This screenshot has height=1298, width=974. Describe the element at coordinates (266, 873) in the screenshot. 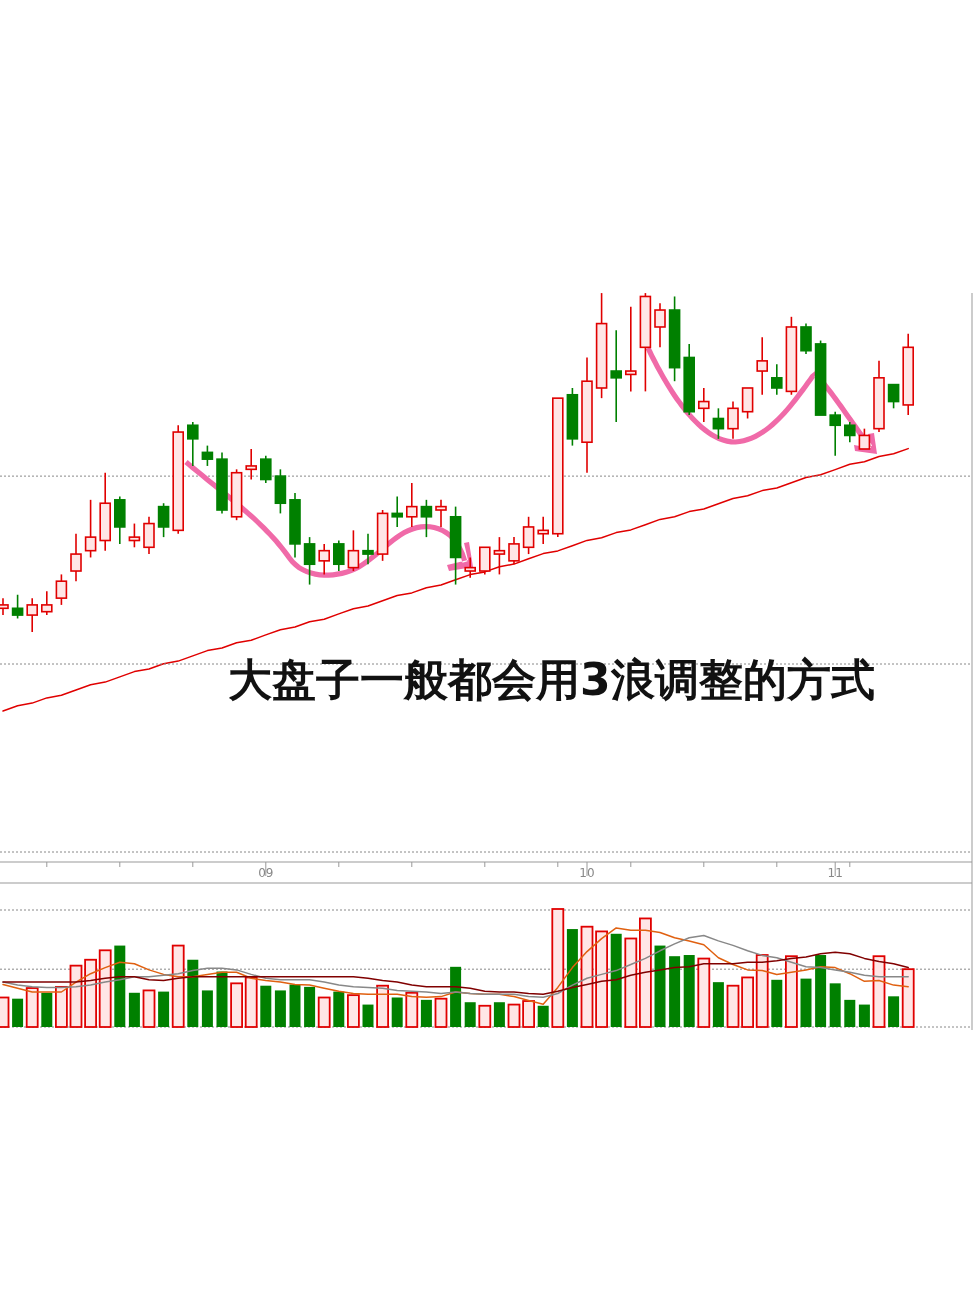

I see `x-tick-label: 09` at that location.